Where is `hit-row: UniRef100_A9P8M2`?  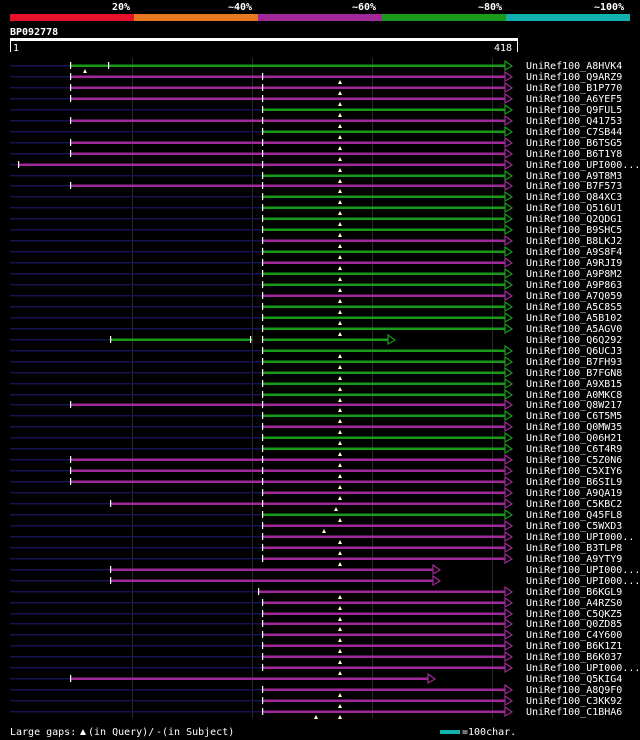 hit-row: UniRef100_A9P8M2 is located at coordinates (316, 274).